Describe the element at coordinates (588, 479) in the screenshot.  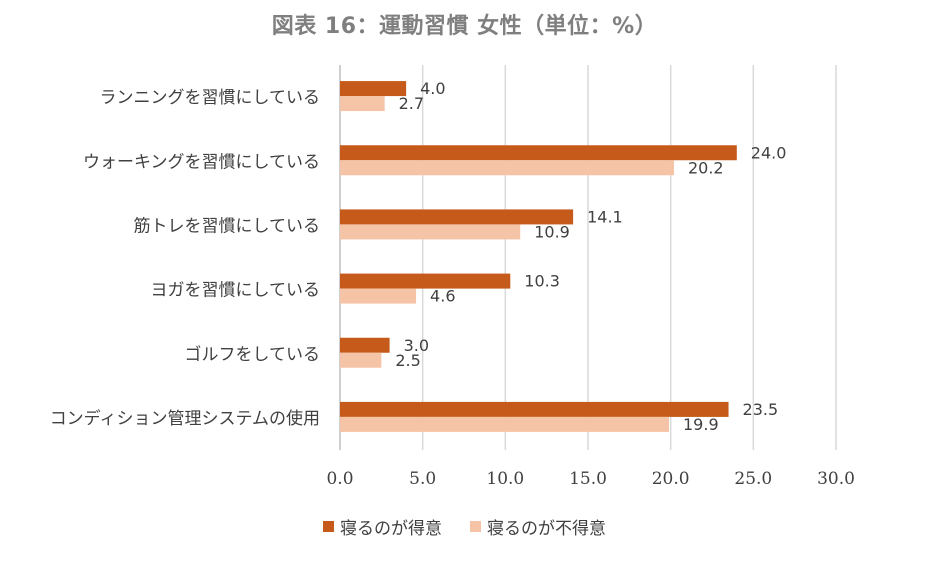
I see `x-tick-label: 15.0` at that location.